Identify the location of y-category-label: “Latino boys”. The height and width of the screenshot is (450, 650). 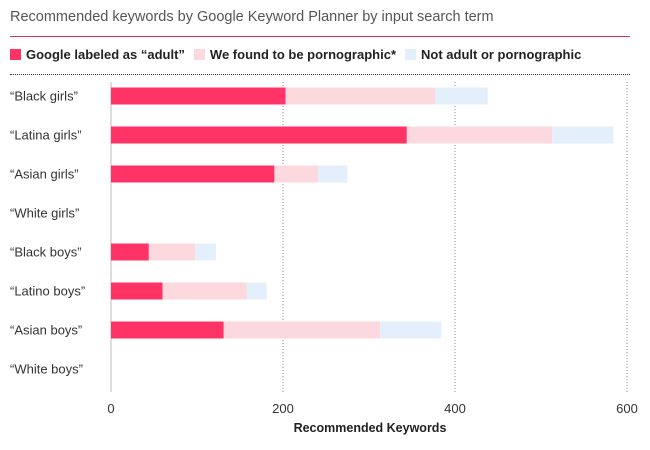
(47, 291).